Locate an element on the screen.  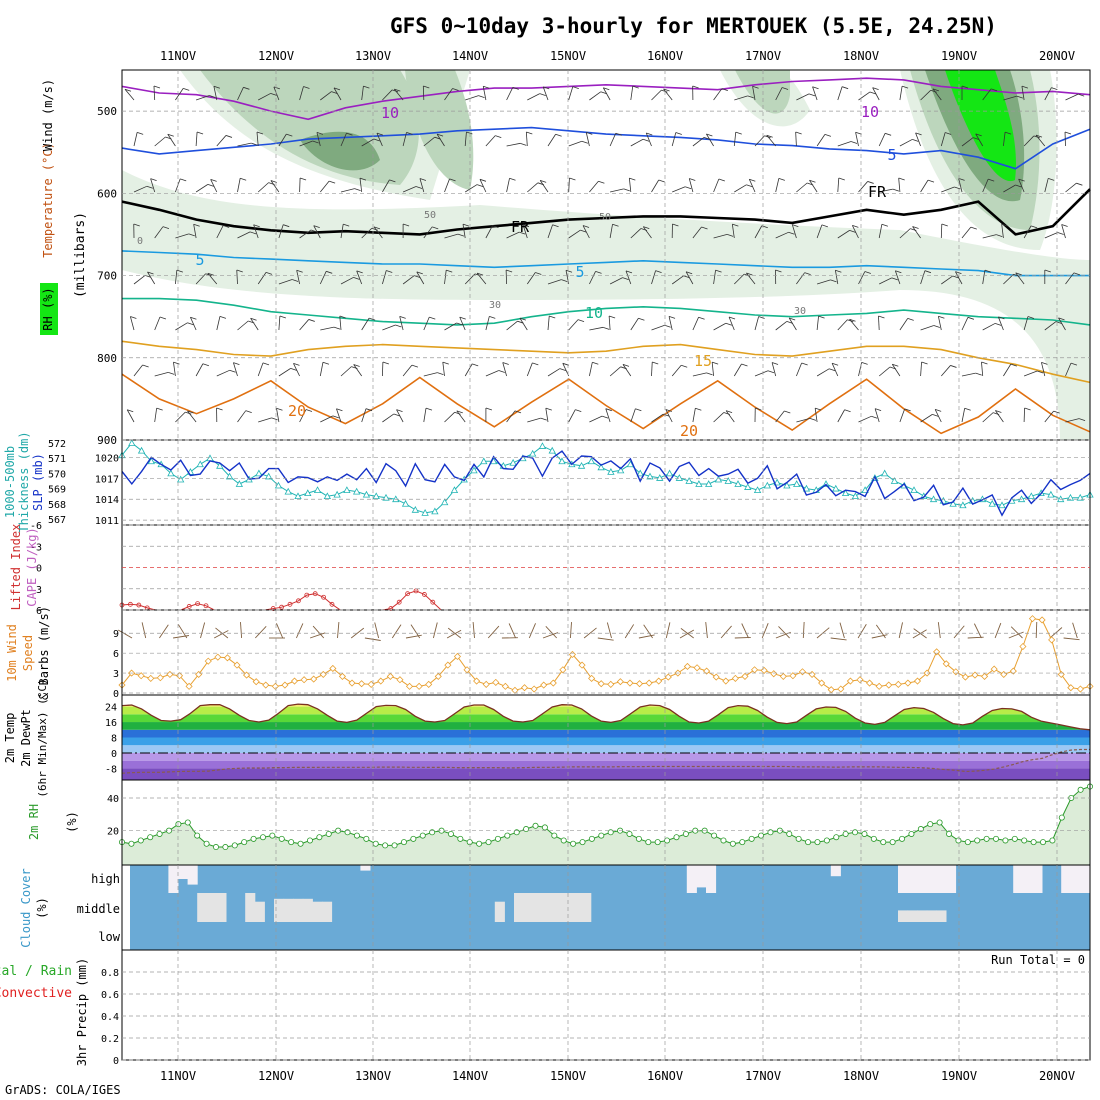
run-total-label: Run Total = 0 is located at coordinates (1038, 960).